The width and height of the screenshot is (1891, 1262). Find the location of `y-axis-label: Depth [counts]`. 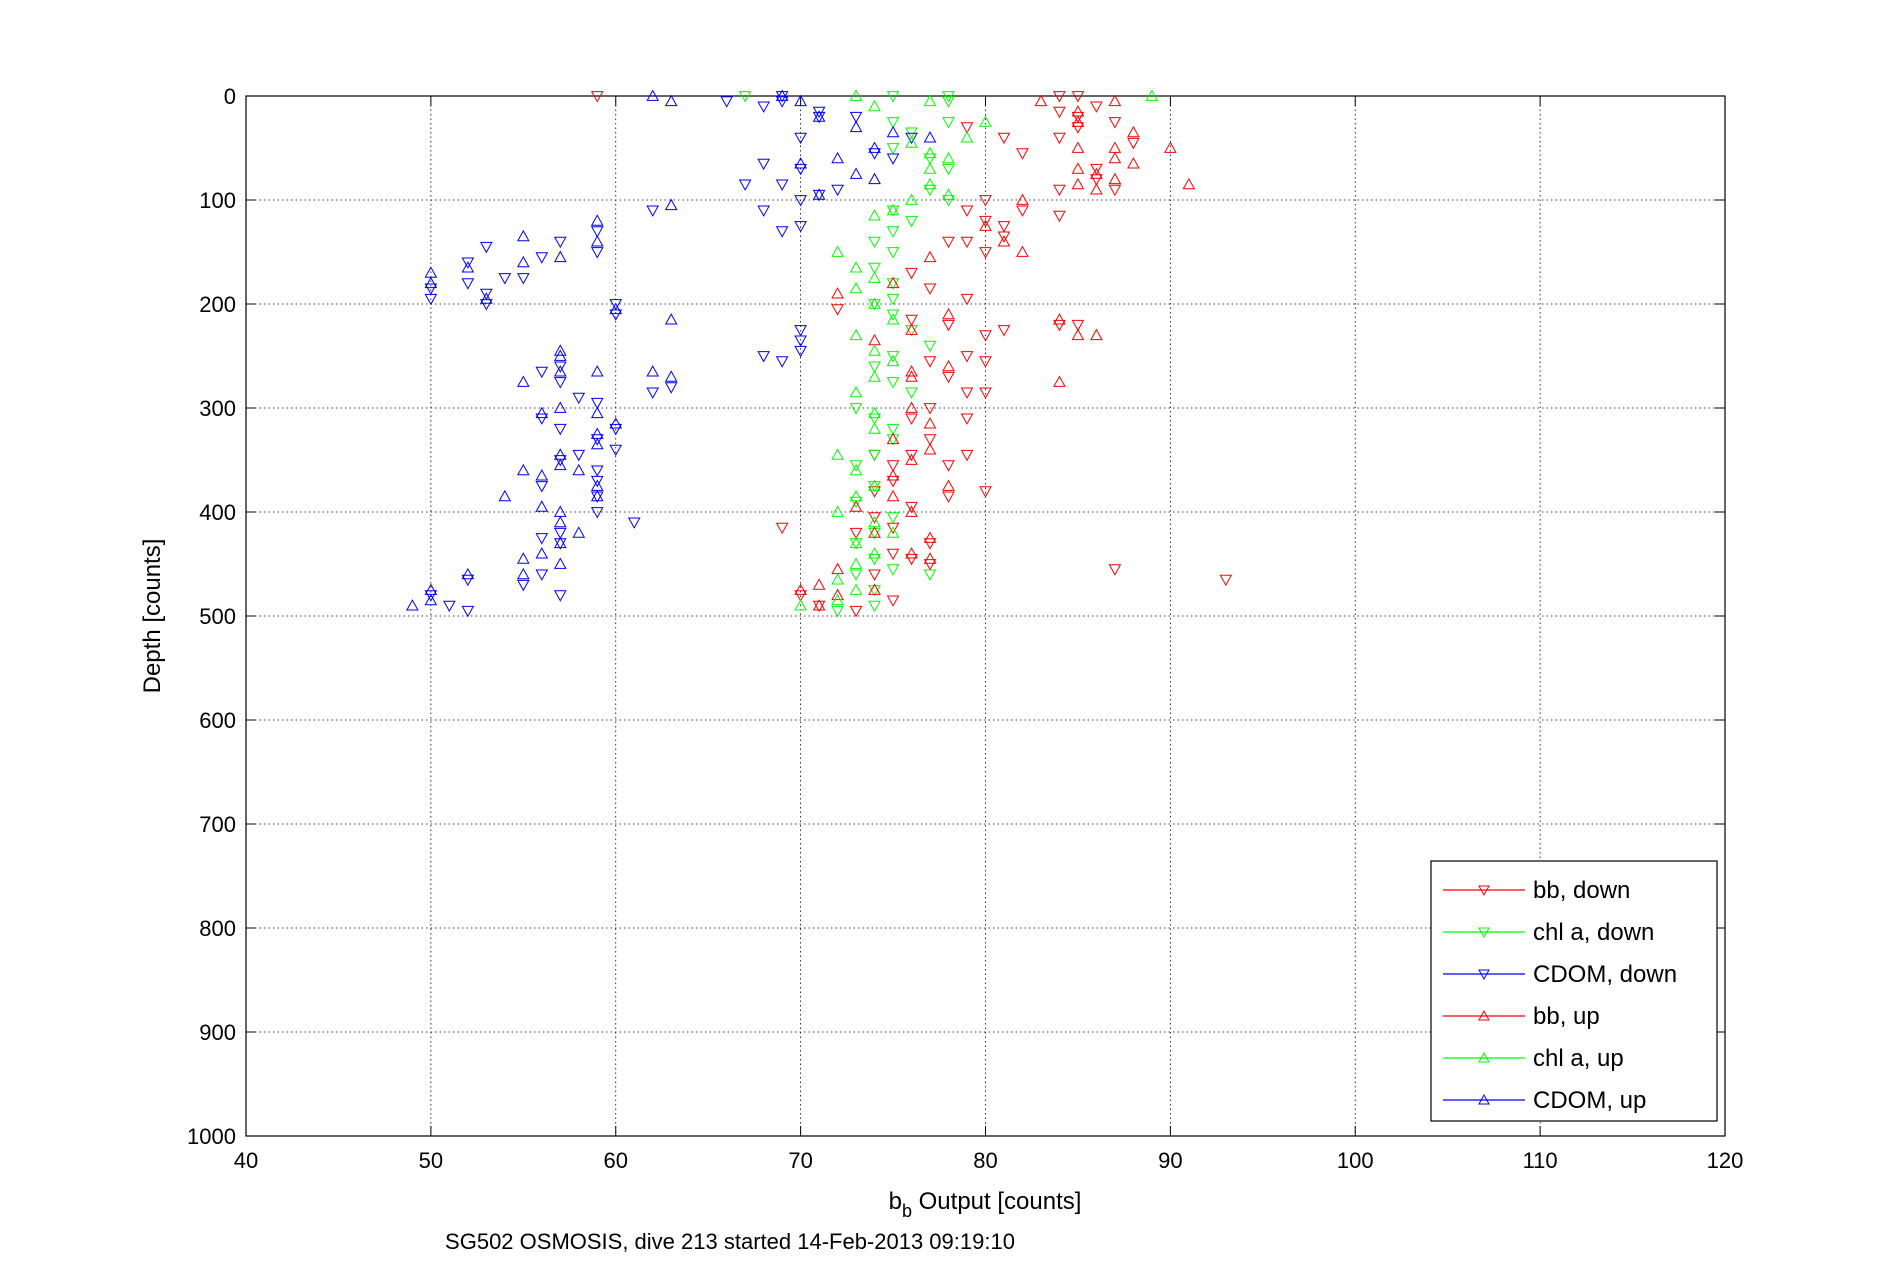

y-axis-label: Depth [counts] is located at coordinates (152, 616).